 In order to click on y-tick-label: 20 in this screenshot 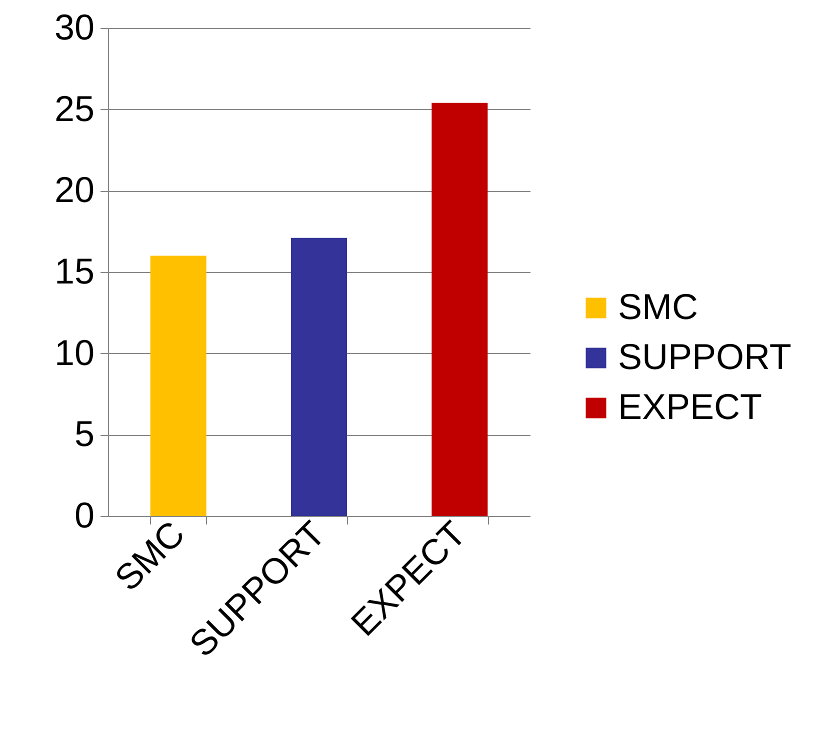, I will do `click(74, 189)`.